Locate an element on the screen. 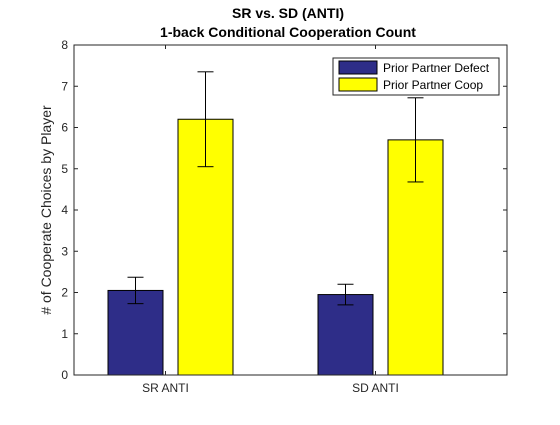  y-tick-label: 2 is located at coordinates (64, 293).